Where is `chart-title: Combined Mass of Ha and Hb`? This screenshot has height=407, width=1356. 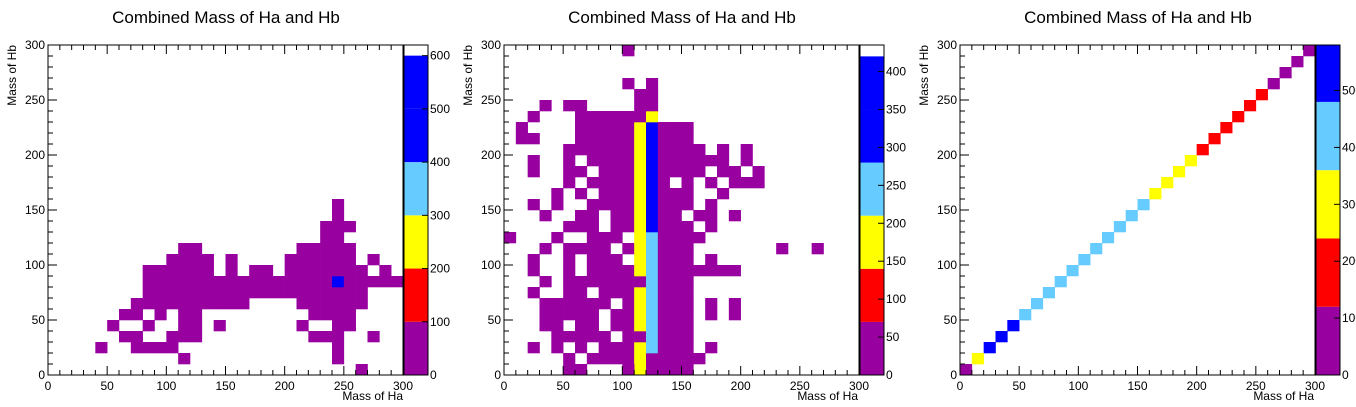
chart-title: Combined Mass of Ha and Hb is located at coordinates (682, 17).